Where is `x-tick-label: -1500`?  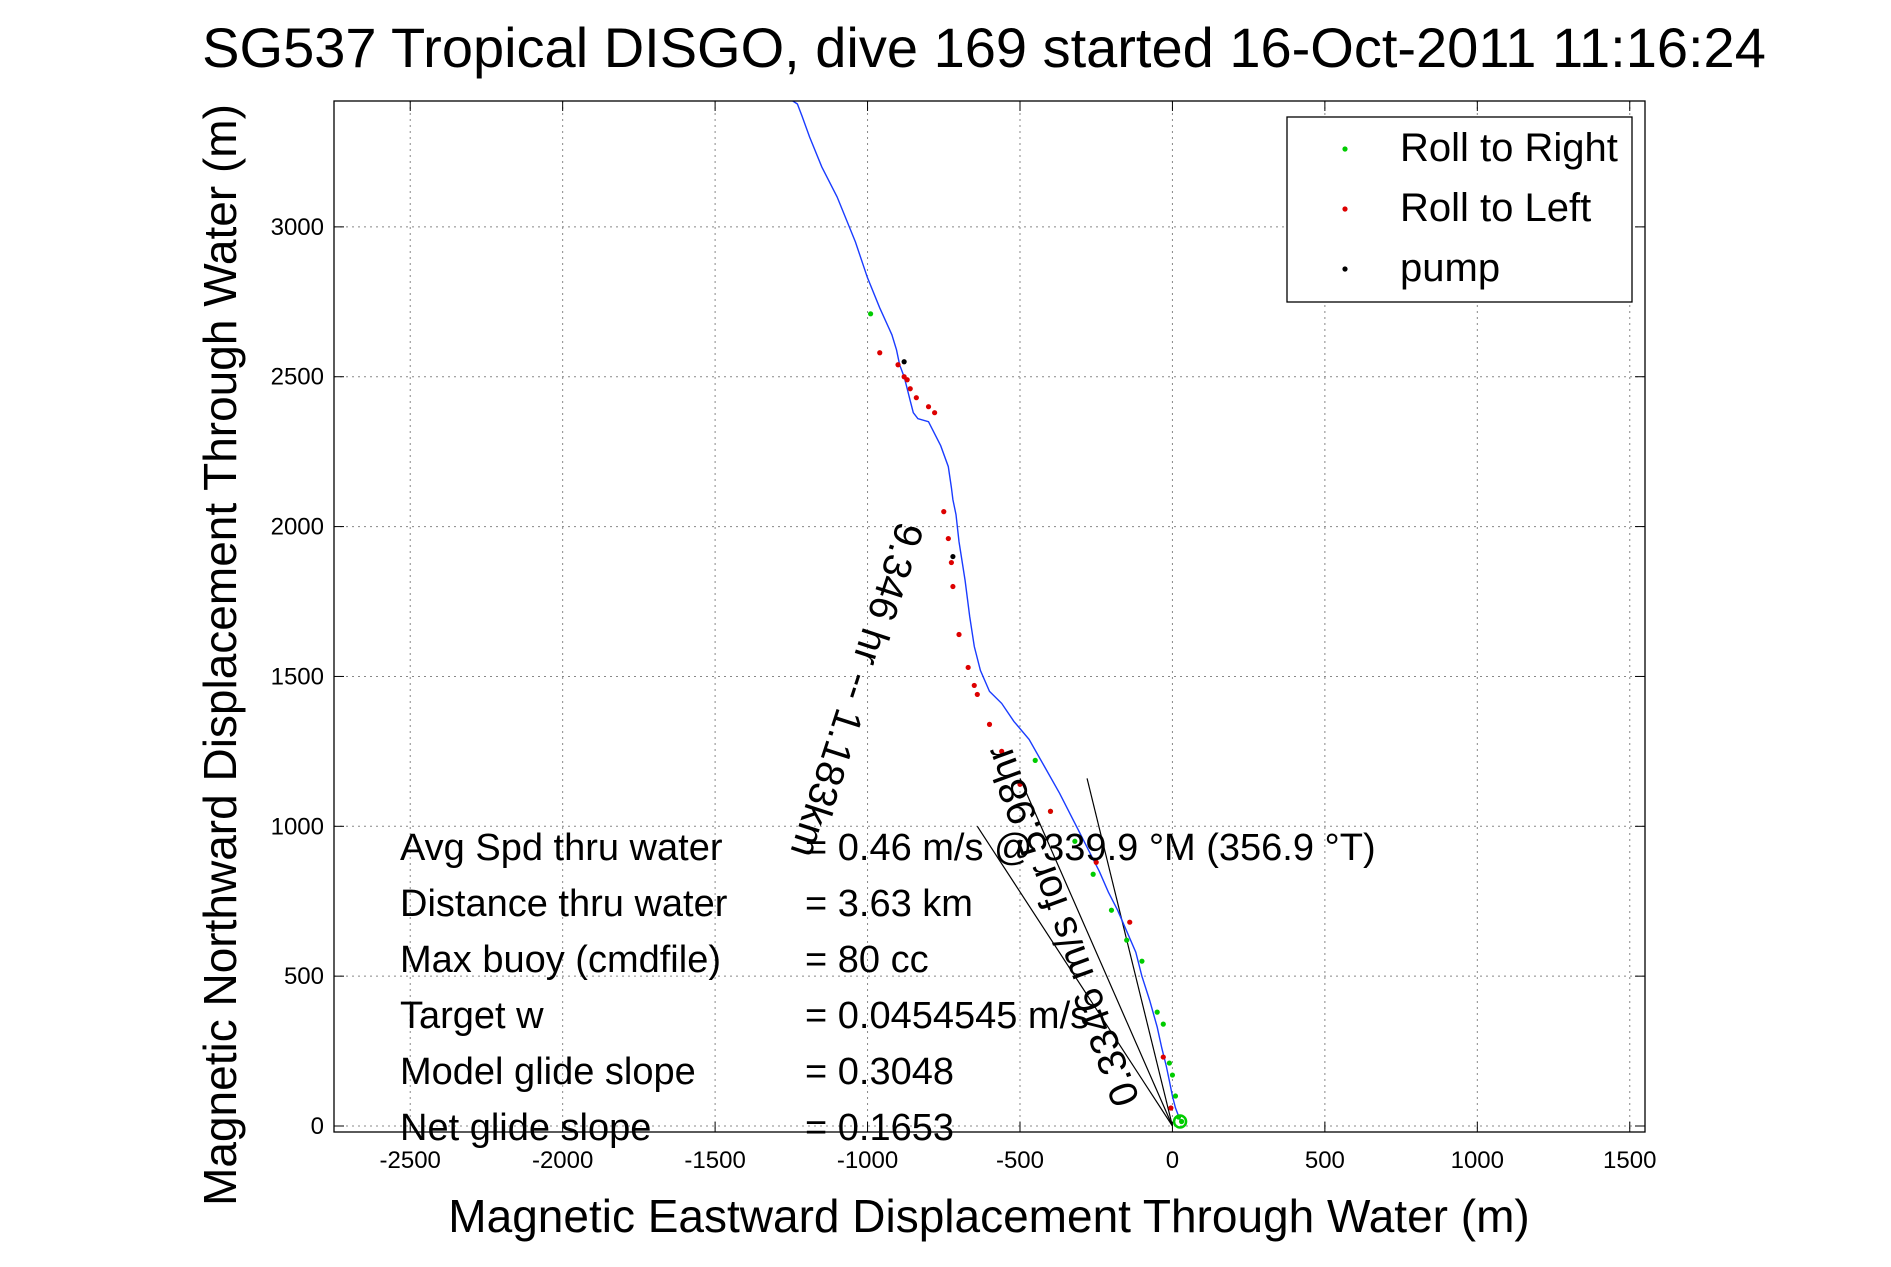 x-tick-label: -1500 is located at coordinates (714, 1160).